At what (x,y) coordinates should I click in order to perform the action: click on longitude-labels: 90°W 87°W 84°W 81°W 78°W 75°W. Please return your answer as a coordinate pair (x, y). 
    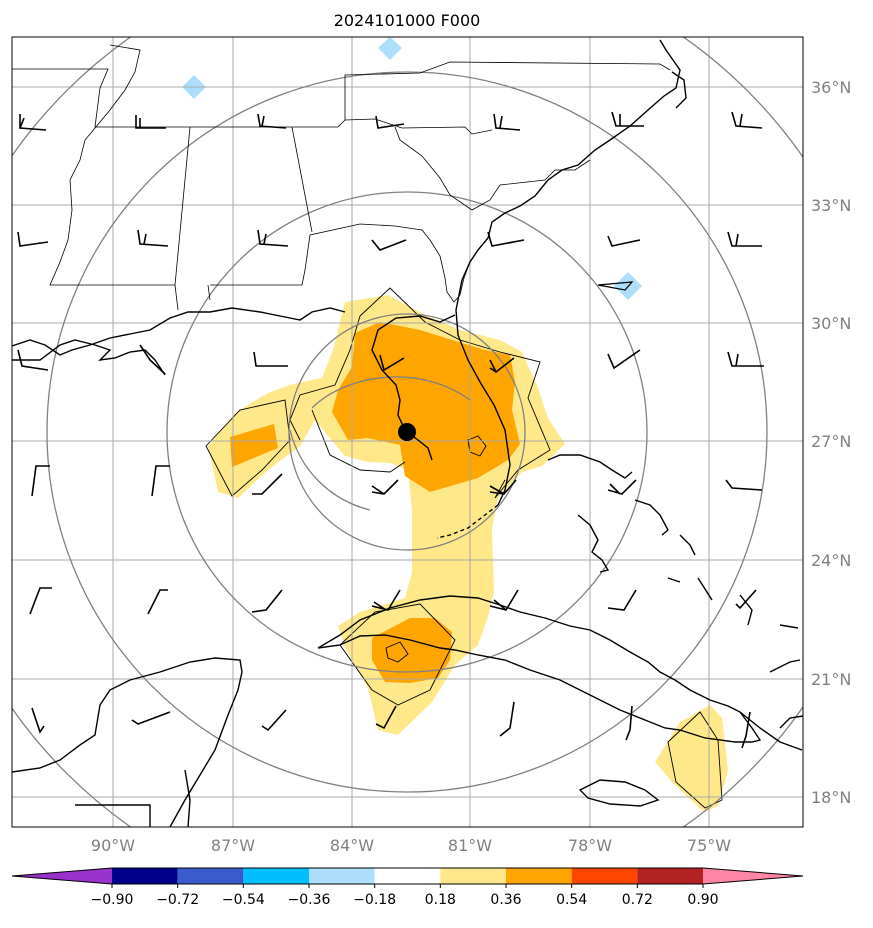
    Looking at the image, I should click on (411, 845).